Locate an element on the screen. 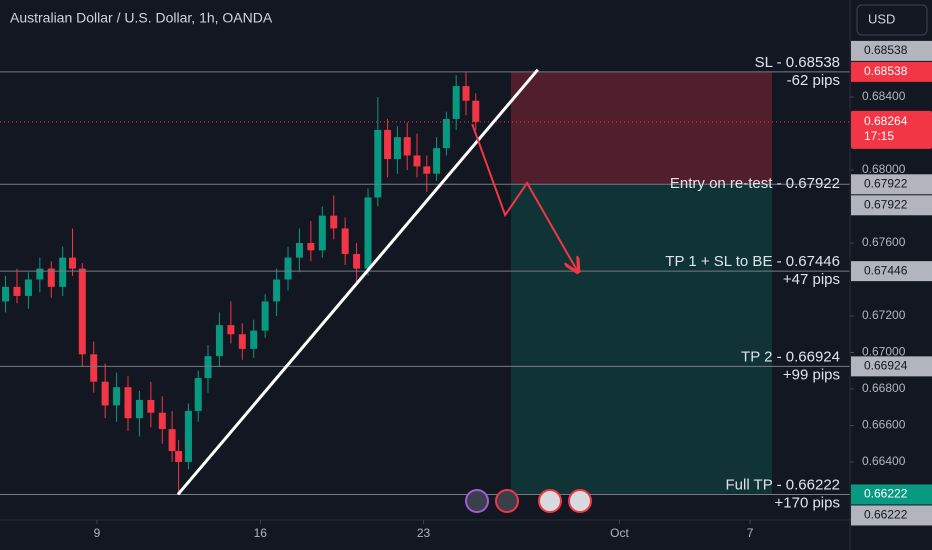 The width and height of the screenshot is (932, 550). level-note: +47 pips is located at coordinates (811, 279).